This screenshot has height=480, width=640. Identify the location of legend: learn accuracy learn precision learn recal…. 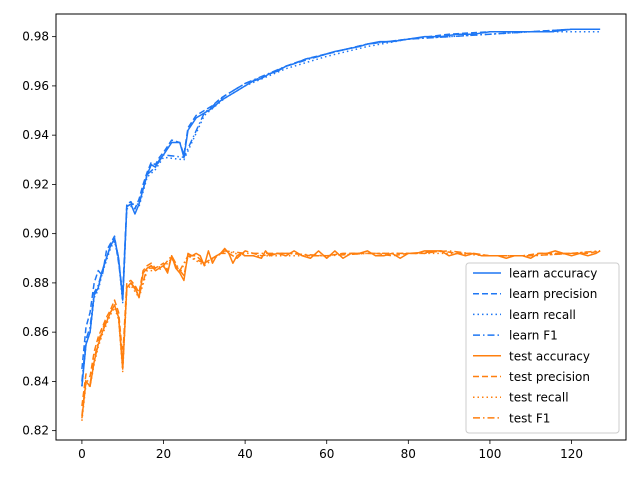
(542, 348).